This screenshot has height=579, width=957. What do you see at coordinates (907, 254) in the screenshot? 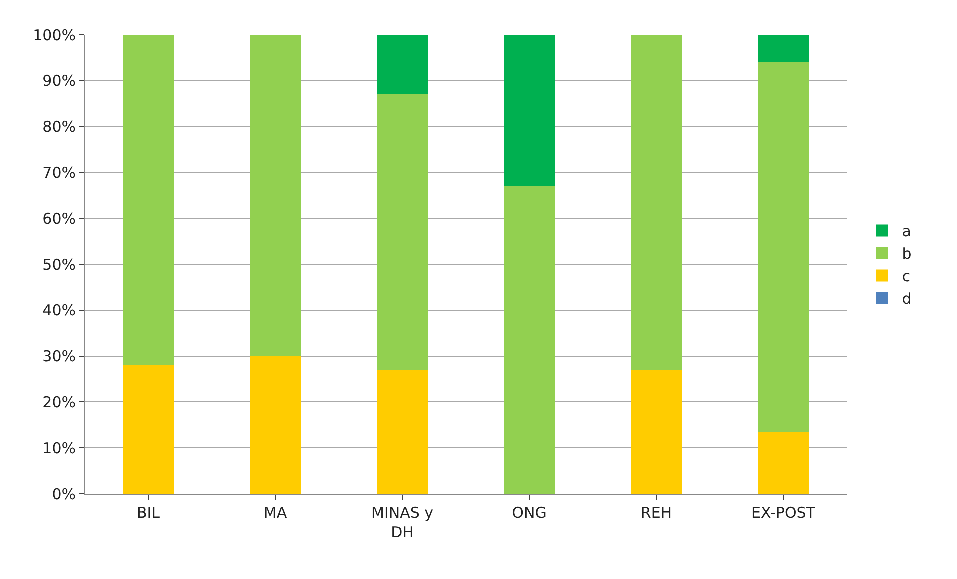
I see `legend-label: b` at bounding box center [907, 254].